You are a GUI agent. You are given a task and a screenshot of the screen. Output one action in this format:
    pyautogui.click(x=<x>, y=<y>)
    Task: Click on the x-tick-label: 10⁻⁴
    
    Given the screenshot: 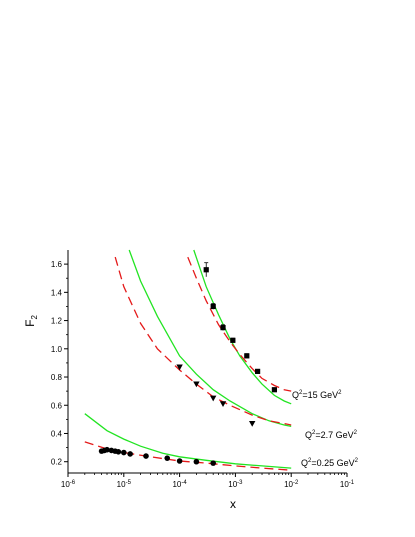 What is the action you would take?
    pyautogui.click(x=179, y=484)
    